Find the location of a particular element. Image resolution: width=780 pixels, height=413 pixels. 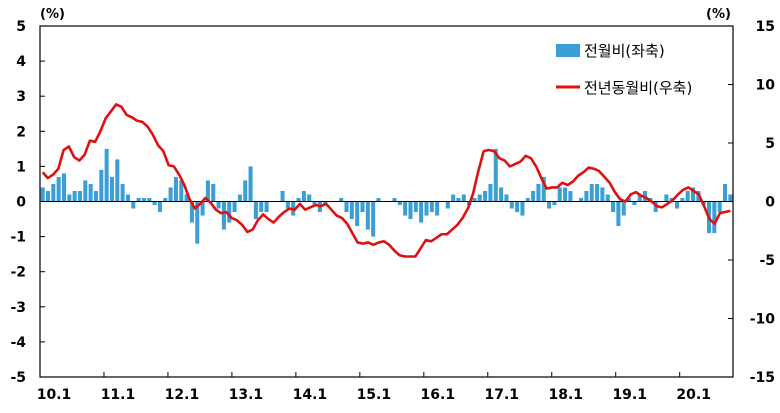

right-tick-label: 5 is located at coordinates (770, 144).